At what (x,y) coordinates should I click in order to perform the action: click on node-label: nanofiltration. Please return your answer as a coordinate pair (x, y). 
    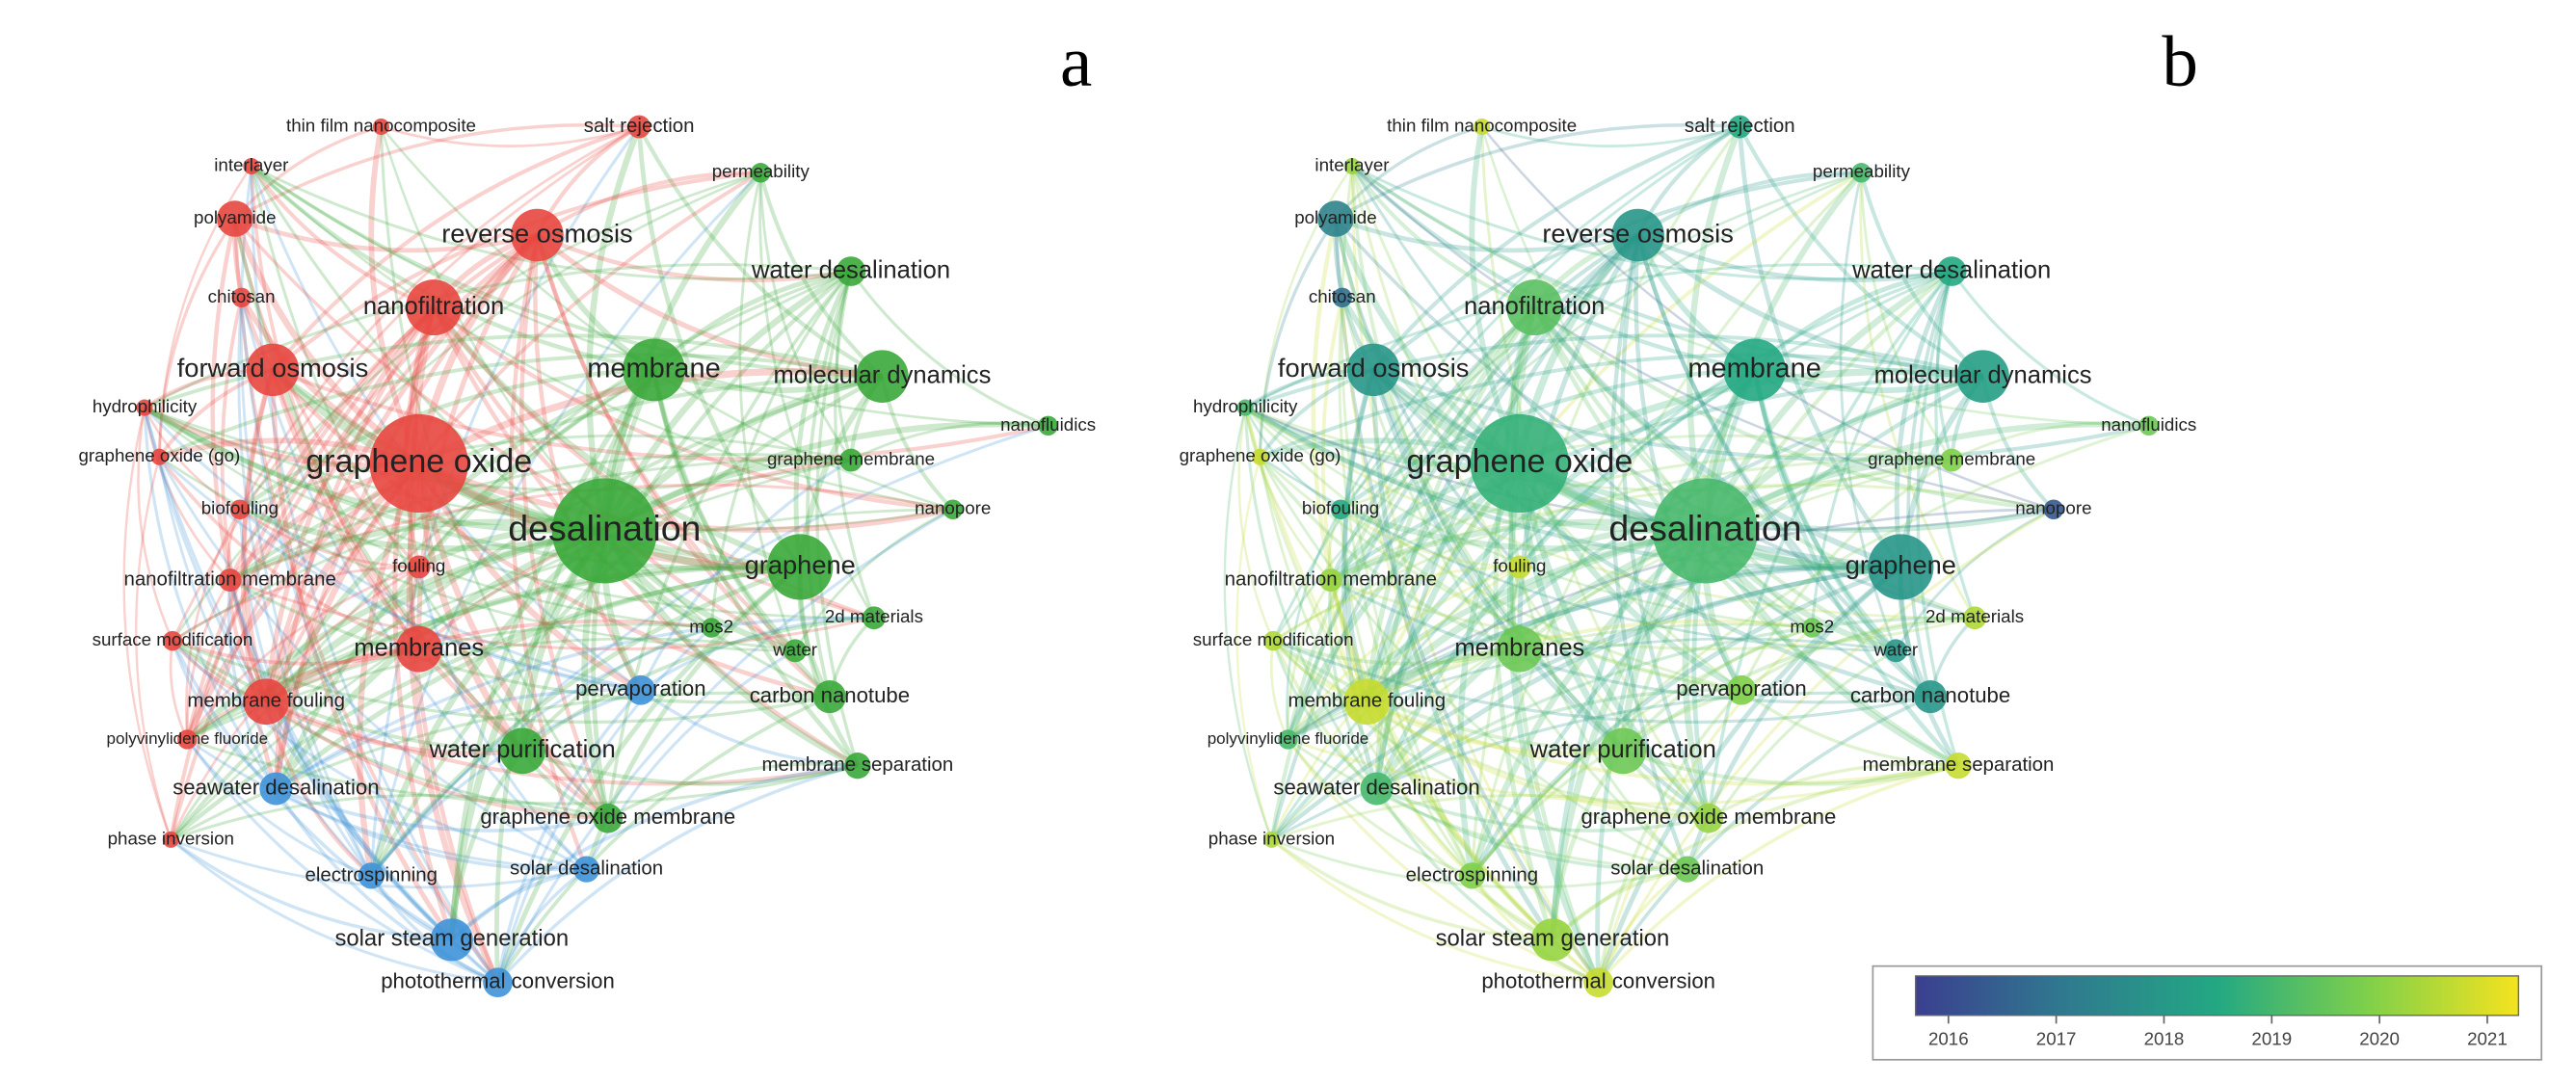
    Looking at the image, I should click on (433, 306).